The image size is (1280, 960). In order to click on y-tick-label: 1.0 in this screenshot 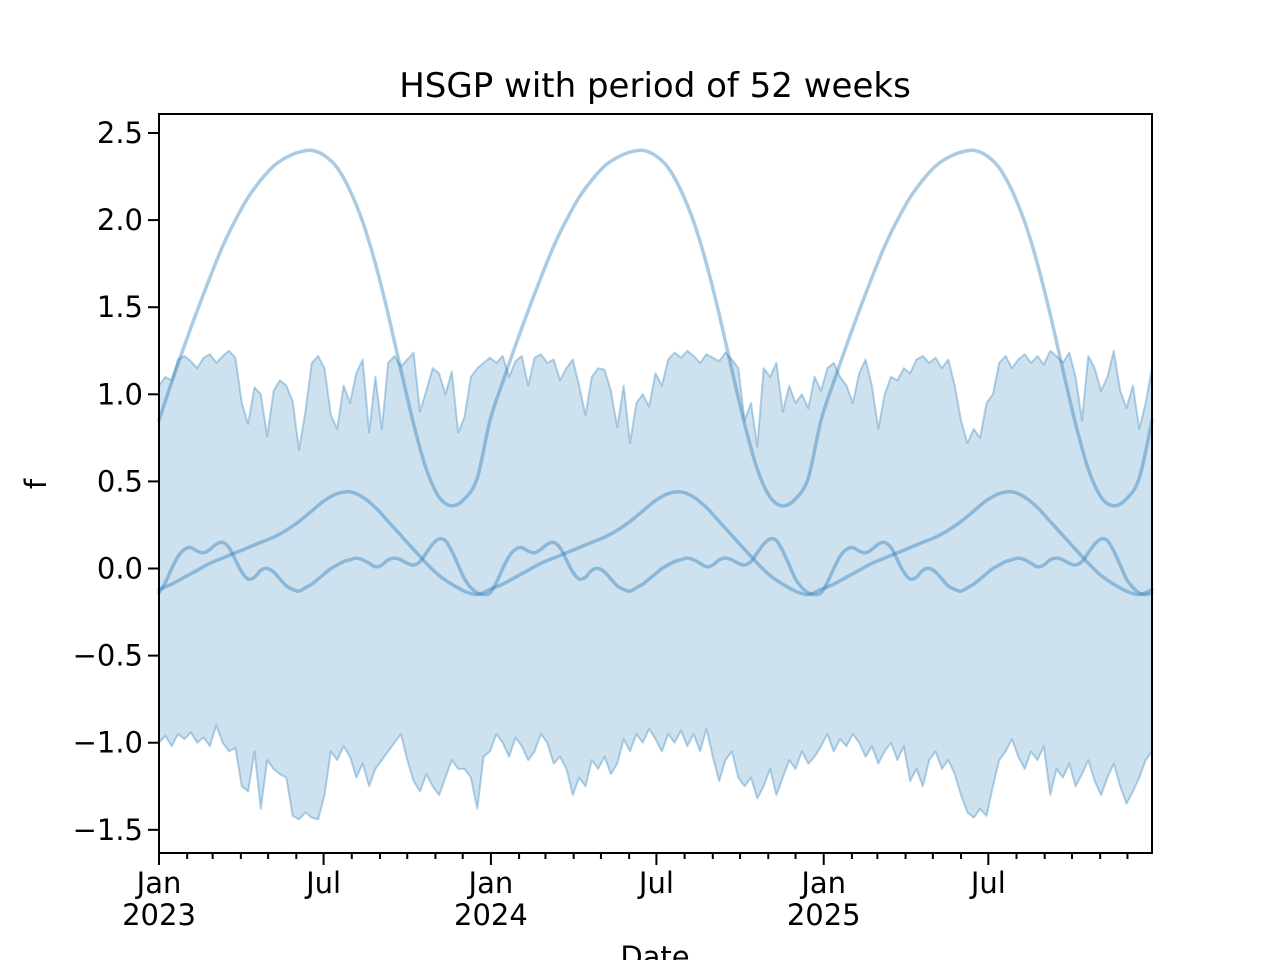, I will do `click(120, 394)`.